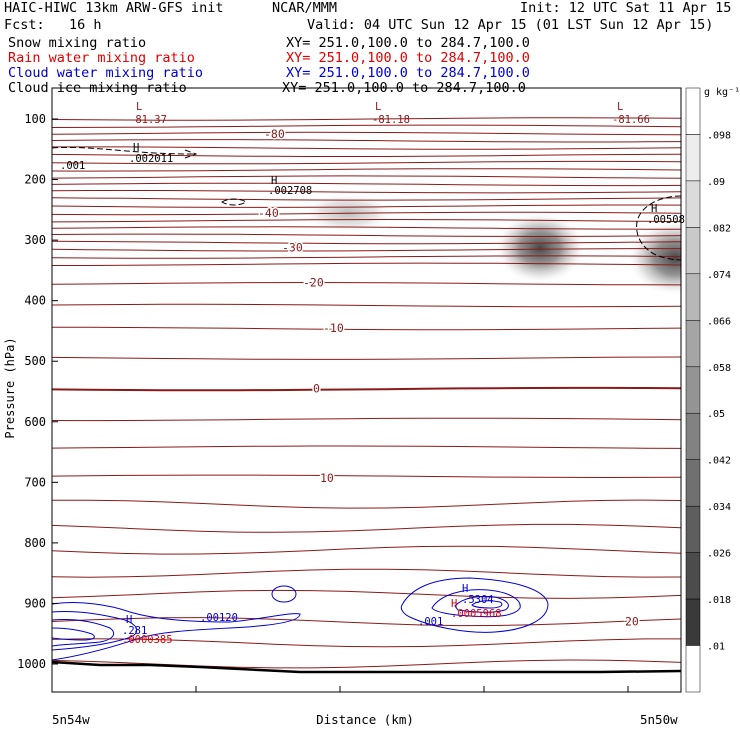 This screenshot has width=740, height=740. Describe the element at coordinates (114, 8) in the screenshot. I see `chart-title: HAIC-HIWC 13km ARW-GFS init` at that location.